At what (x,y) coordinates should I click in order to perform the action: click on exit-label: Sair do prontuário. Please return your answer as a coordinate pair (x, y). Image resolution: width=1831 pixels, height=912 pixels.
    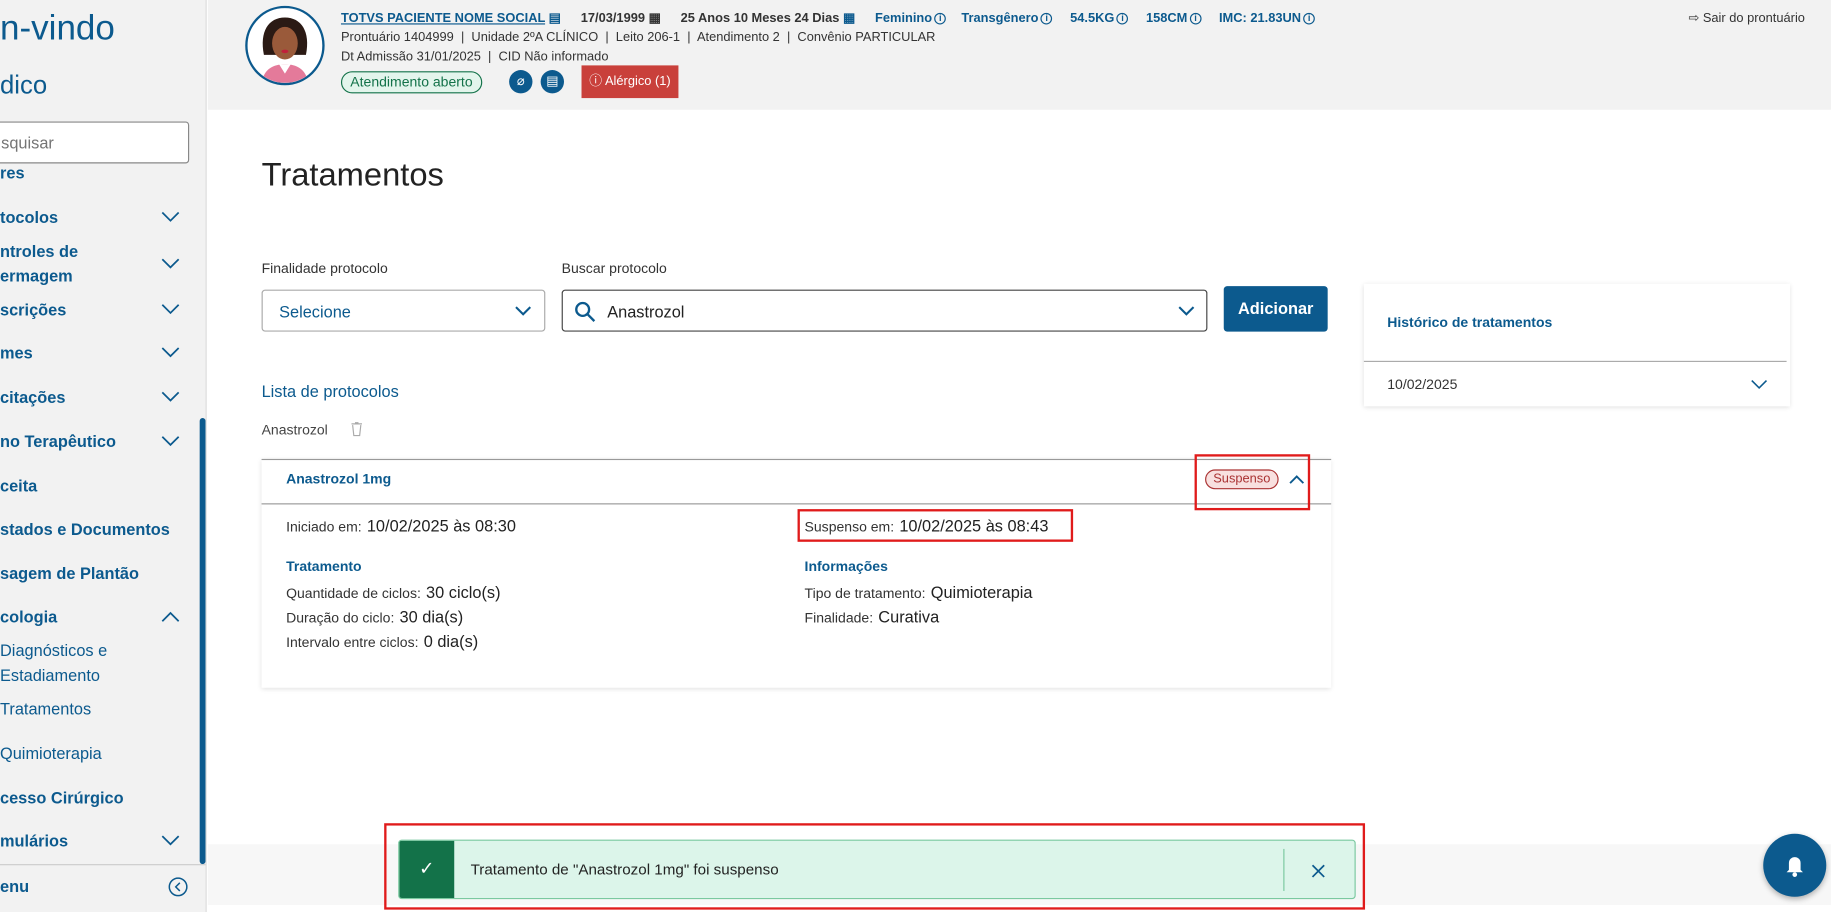
    Looking at the image, I should click on (1753, 18).